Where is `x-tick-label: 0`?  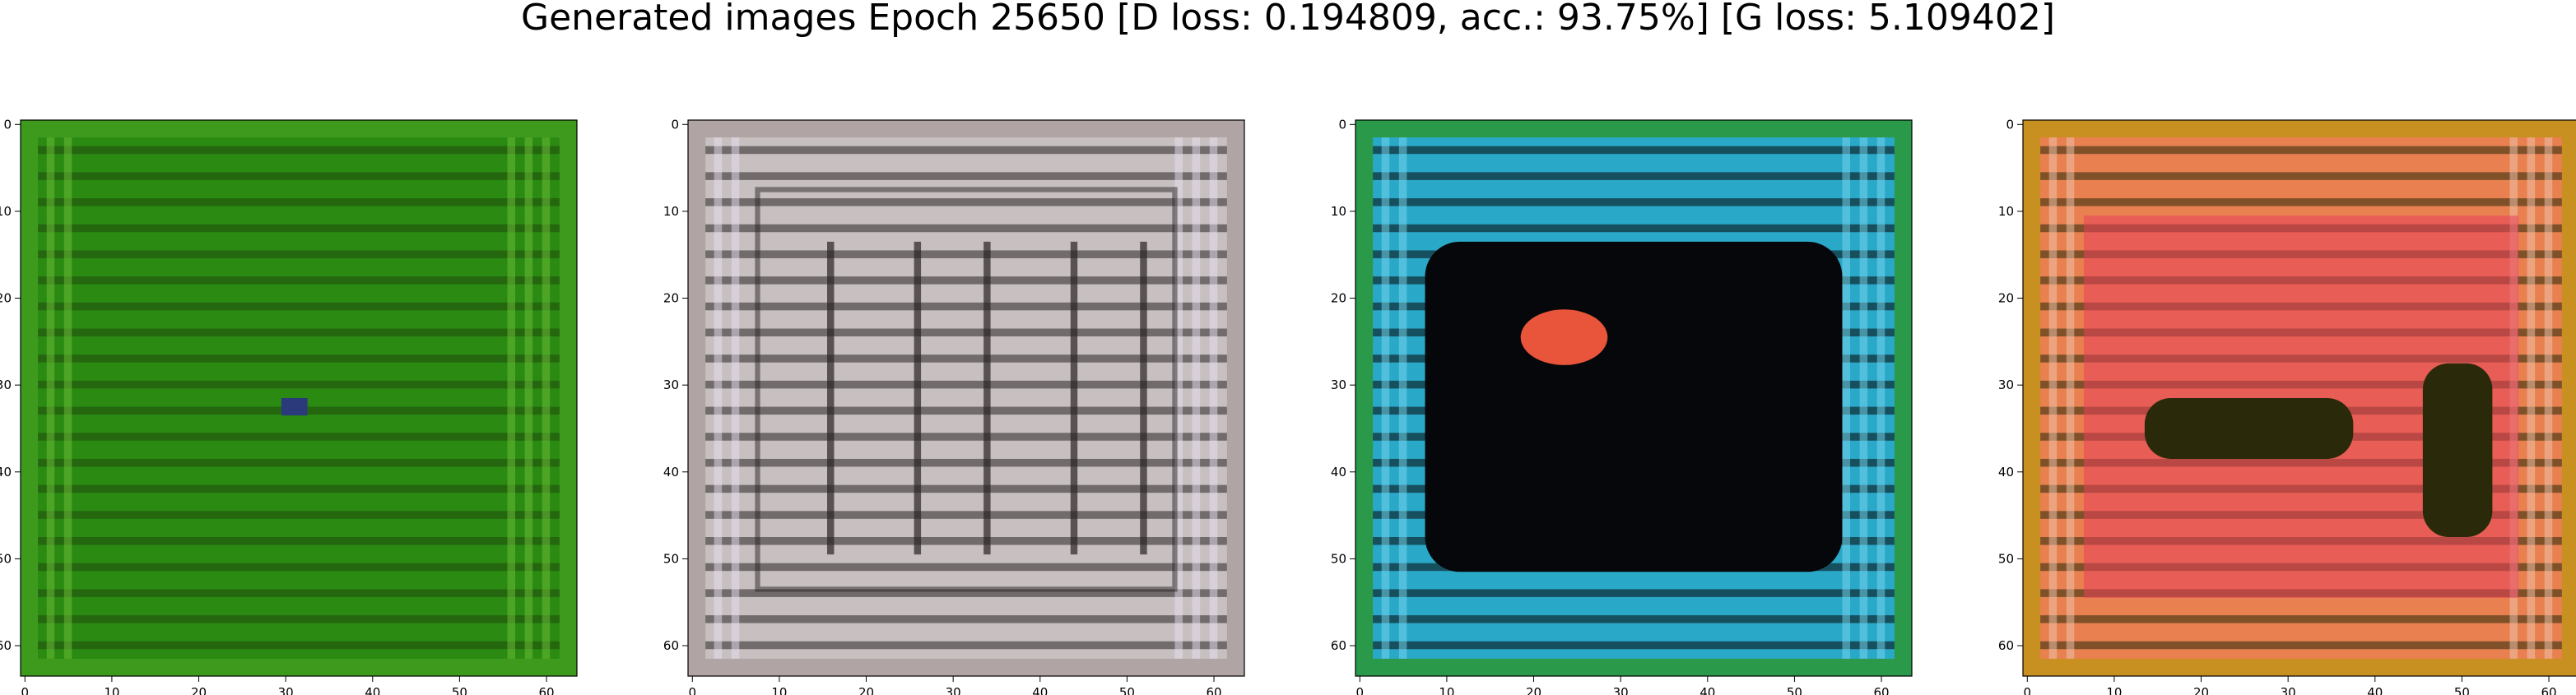
x-tick-label: 0 is located at coordinates (1360, 690).